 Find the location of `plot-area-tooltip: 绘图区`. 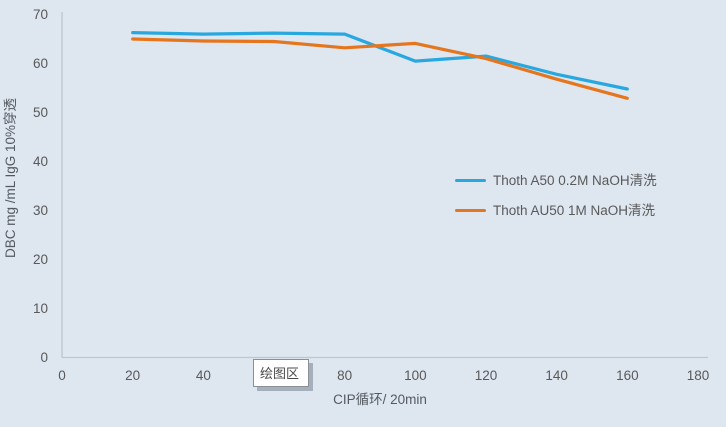

plot-area-tooltip: 绘图区 is located at coordinates (281, 373).